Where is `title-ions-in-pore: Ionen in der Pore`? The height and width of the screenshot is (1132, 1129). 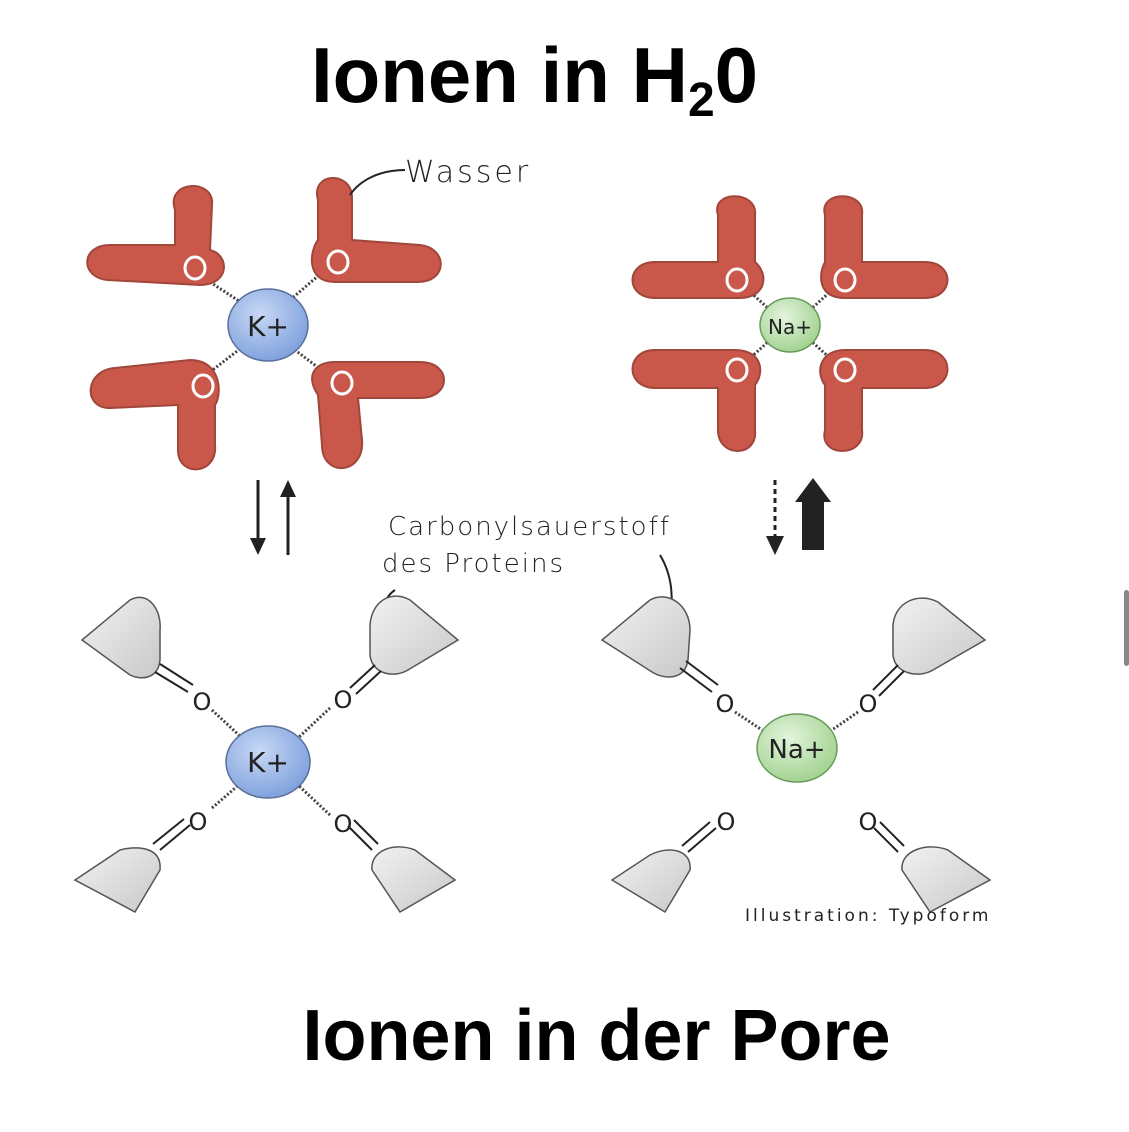
title-ions-in-pore: Ionen in der Pore is located at coordinates (596, 1036).